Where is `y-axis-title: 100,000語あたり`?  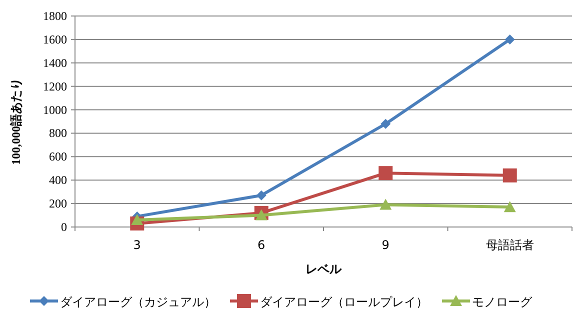
y-axis-title: 100,000語あたり is located at coordinates (16, 121).